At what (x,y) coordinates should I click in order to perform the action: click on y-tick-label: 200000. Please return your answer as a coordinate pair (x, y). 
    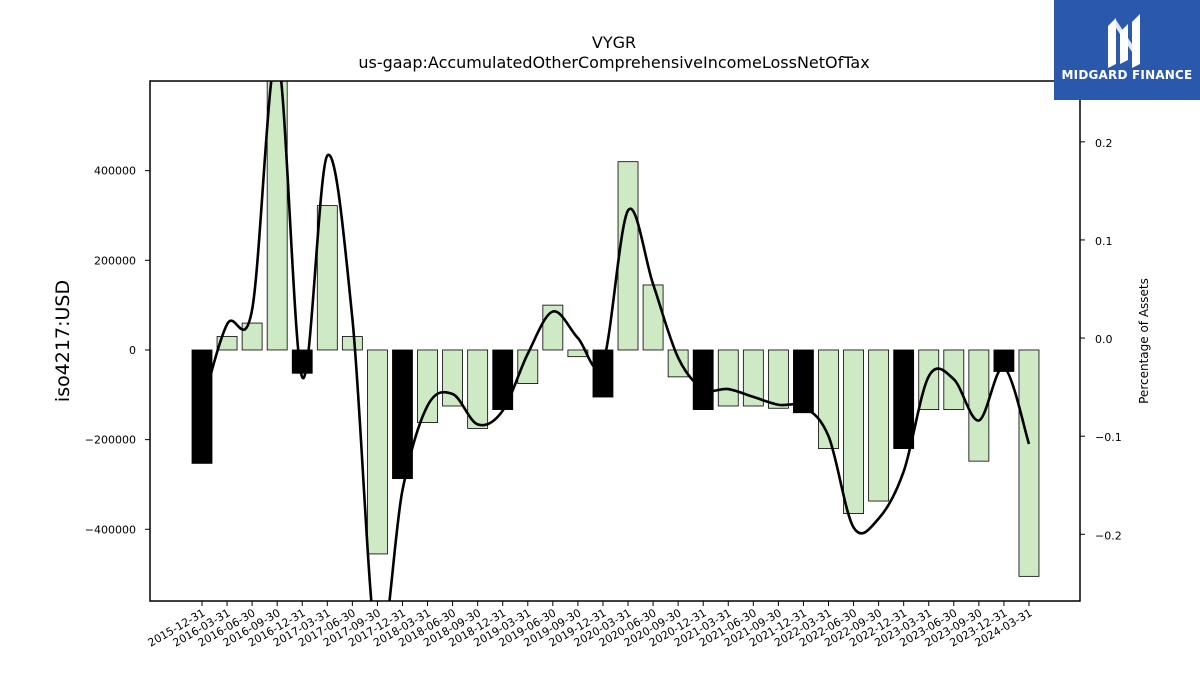
    Looking at the image, I should click on (115, 260).